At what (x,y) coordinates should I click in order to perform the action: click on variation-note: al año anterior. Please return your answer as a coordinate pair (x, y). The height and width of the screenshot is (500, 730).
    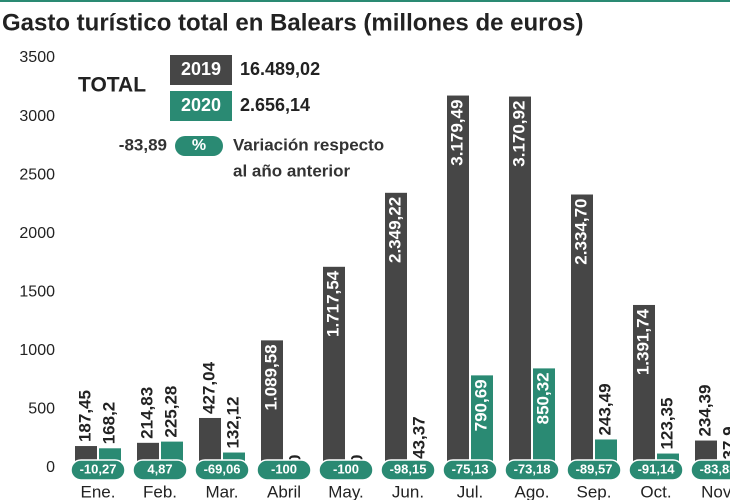
    Looking at the image, I should click on (292, 170).